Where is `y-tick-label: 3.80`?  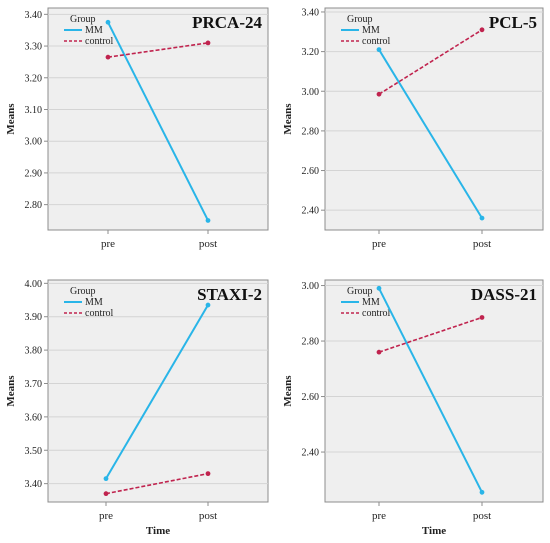 y-tick-label: 3.80 is located at coordinates (34, 351).